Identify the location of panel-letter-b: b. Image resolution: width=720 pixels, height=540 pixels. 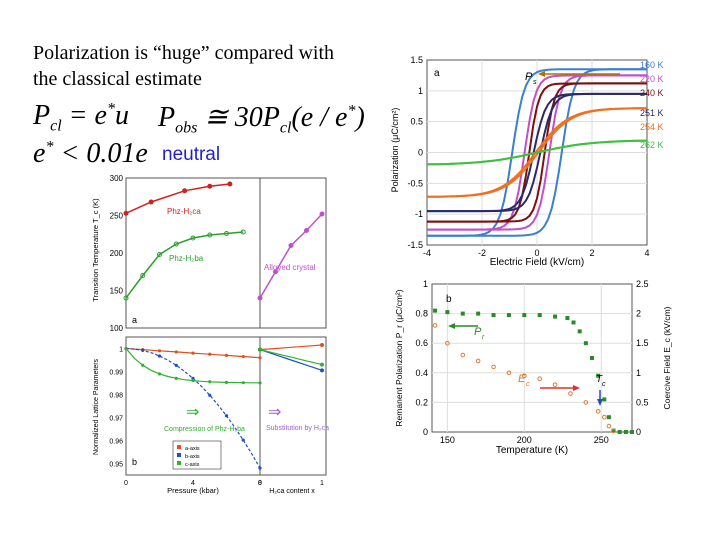
(449, 299).